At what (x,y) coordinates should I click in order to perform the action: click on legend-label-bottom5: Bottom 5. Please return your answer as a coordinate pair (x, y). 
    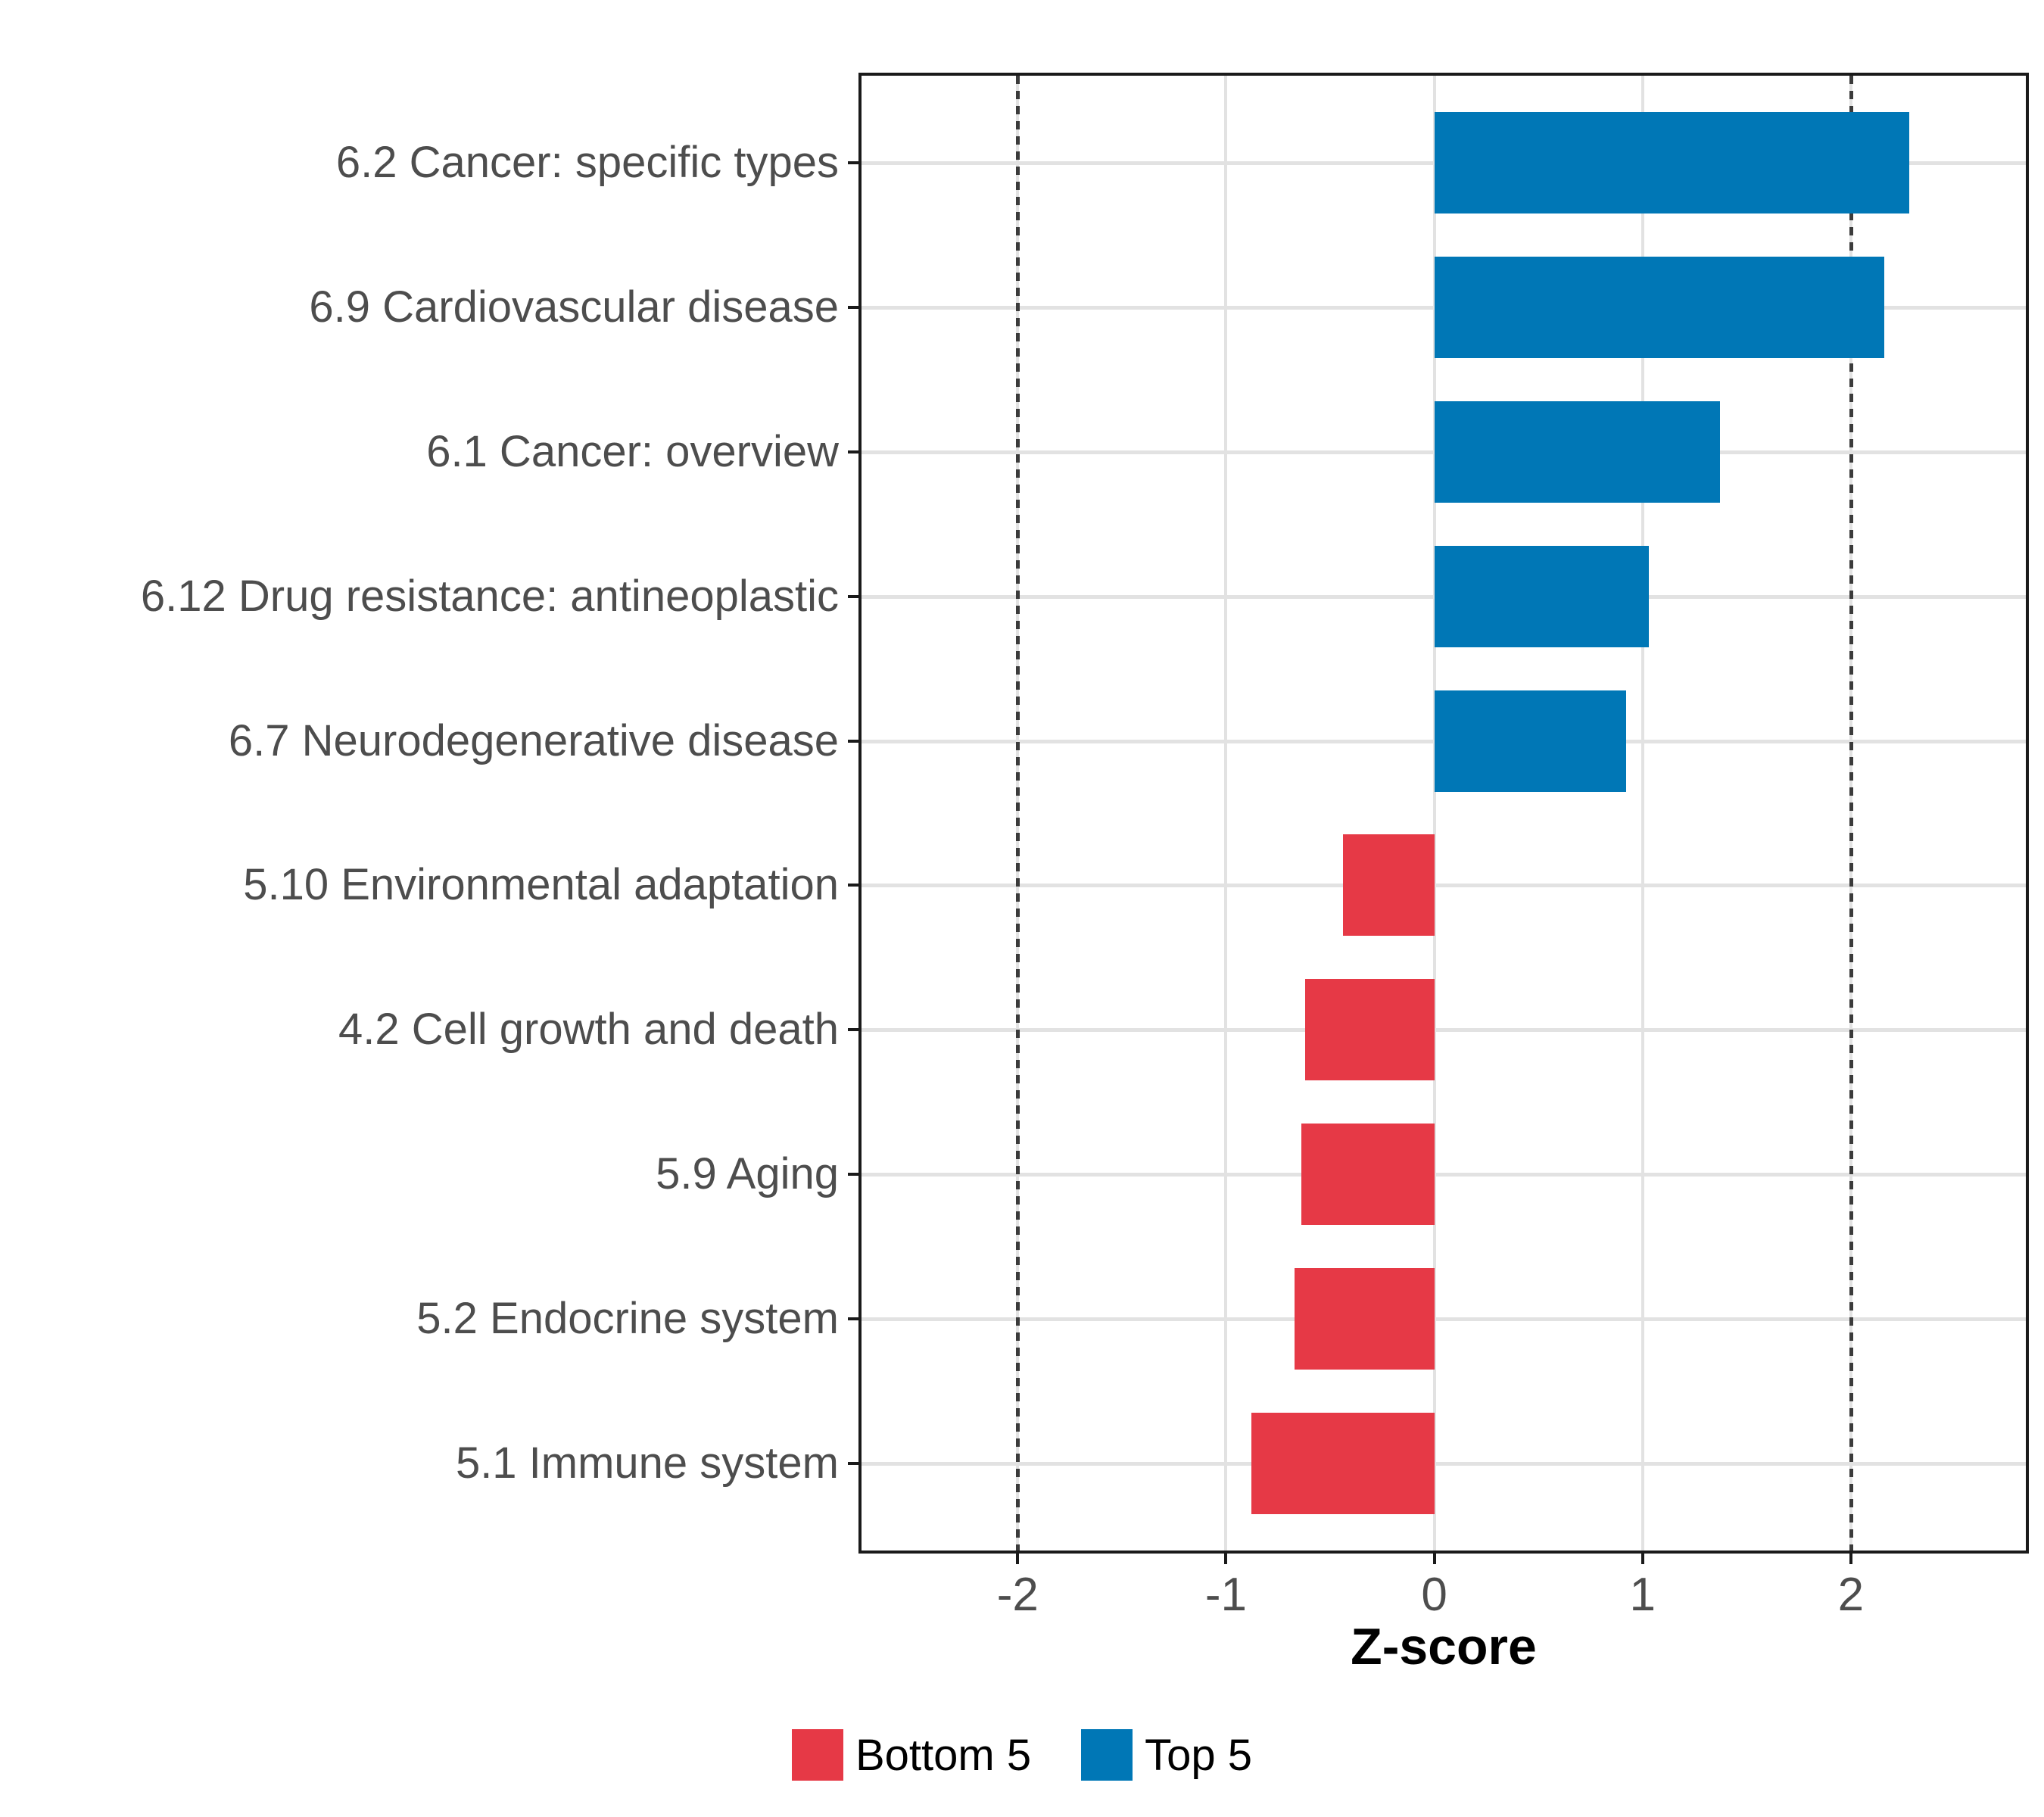
    Looking at the image, I should click on (944, 1755).